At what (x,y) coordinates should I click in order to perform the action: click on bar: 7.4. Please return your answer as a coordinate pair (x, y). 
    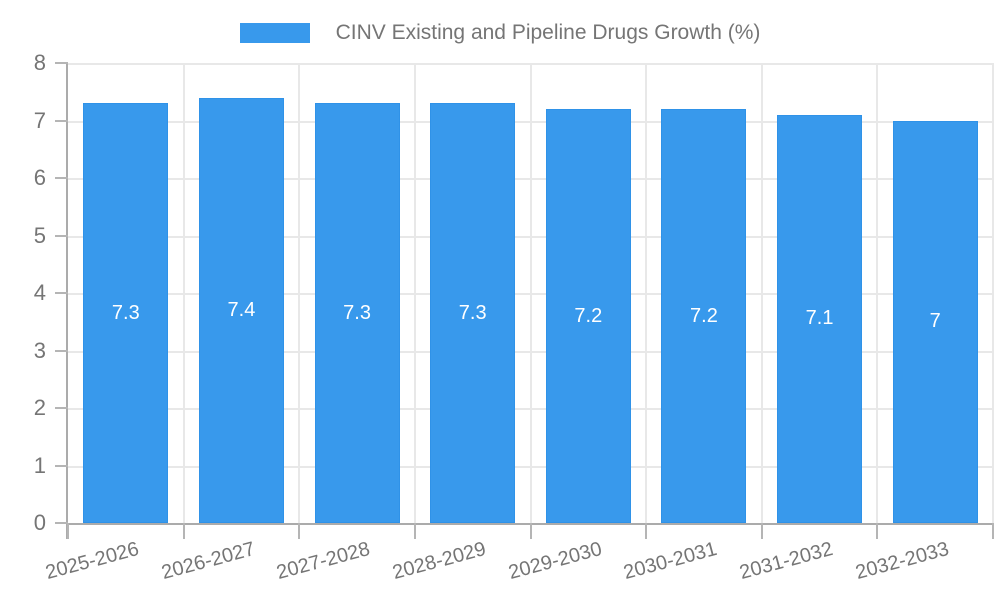
    Looking at the image, I should click on (241, 310).